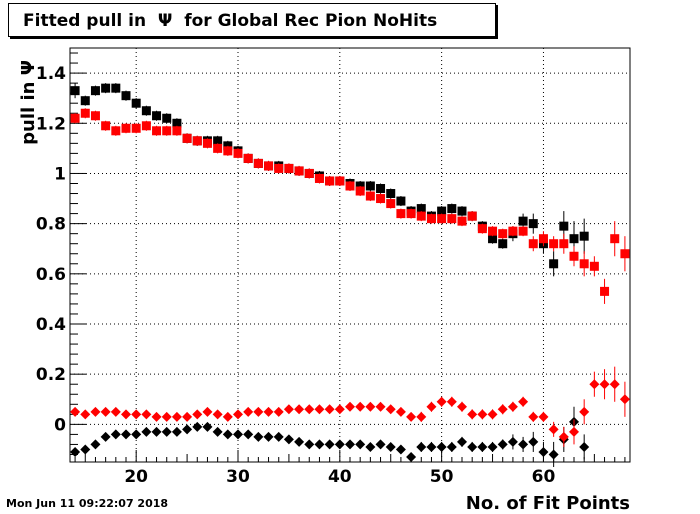 The height and width of the screenshot is (514, 700). What do you see at coordinates (136, 477) in the screenshot?
I see `x-tick-label: 20` at bounding box center [136, 477].